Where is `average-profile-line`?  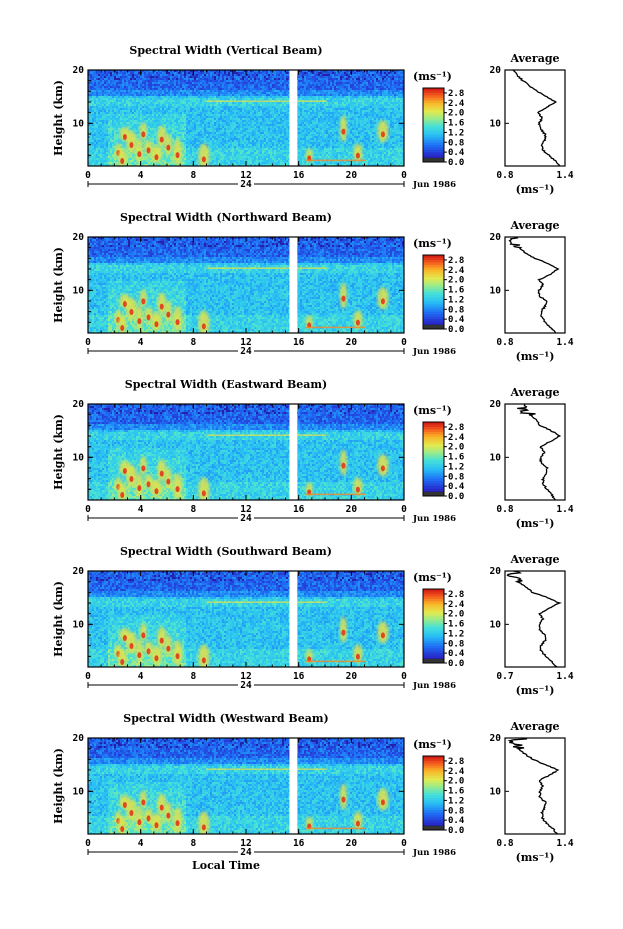 average-profile-line is located at coordinates (534, 285).